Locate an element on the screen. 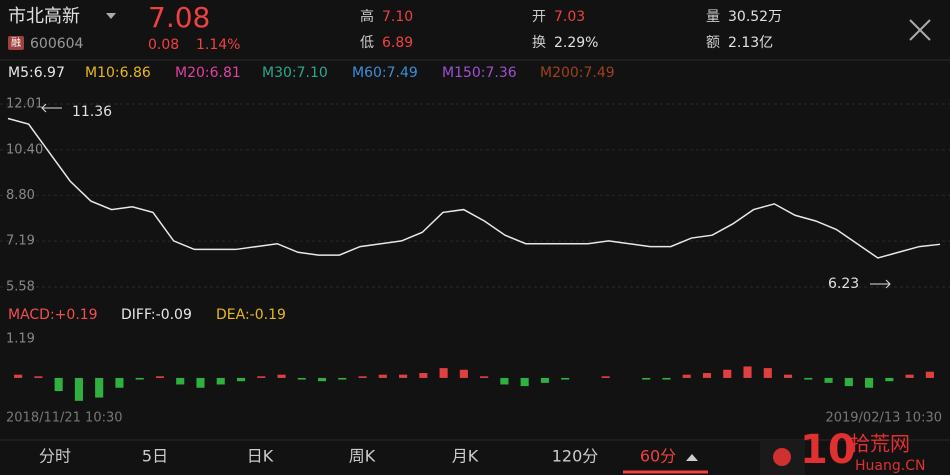 This screenshot has height=475, width=950. date-label: 2018/11/21 10:30 is located at coordinates (64, 418).